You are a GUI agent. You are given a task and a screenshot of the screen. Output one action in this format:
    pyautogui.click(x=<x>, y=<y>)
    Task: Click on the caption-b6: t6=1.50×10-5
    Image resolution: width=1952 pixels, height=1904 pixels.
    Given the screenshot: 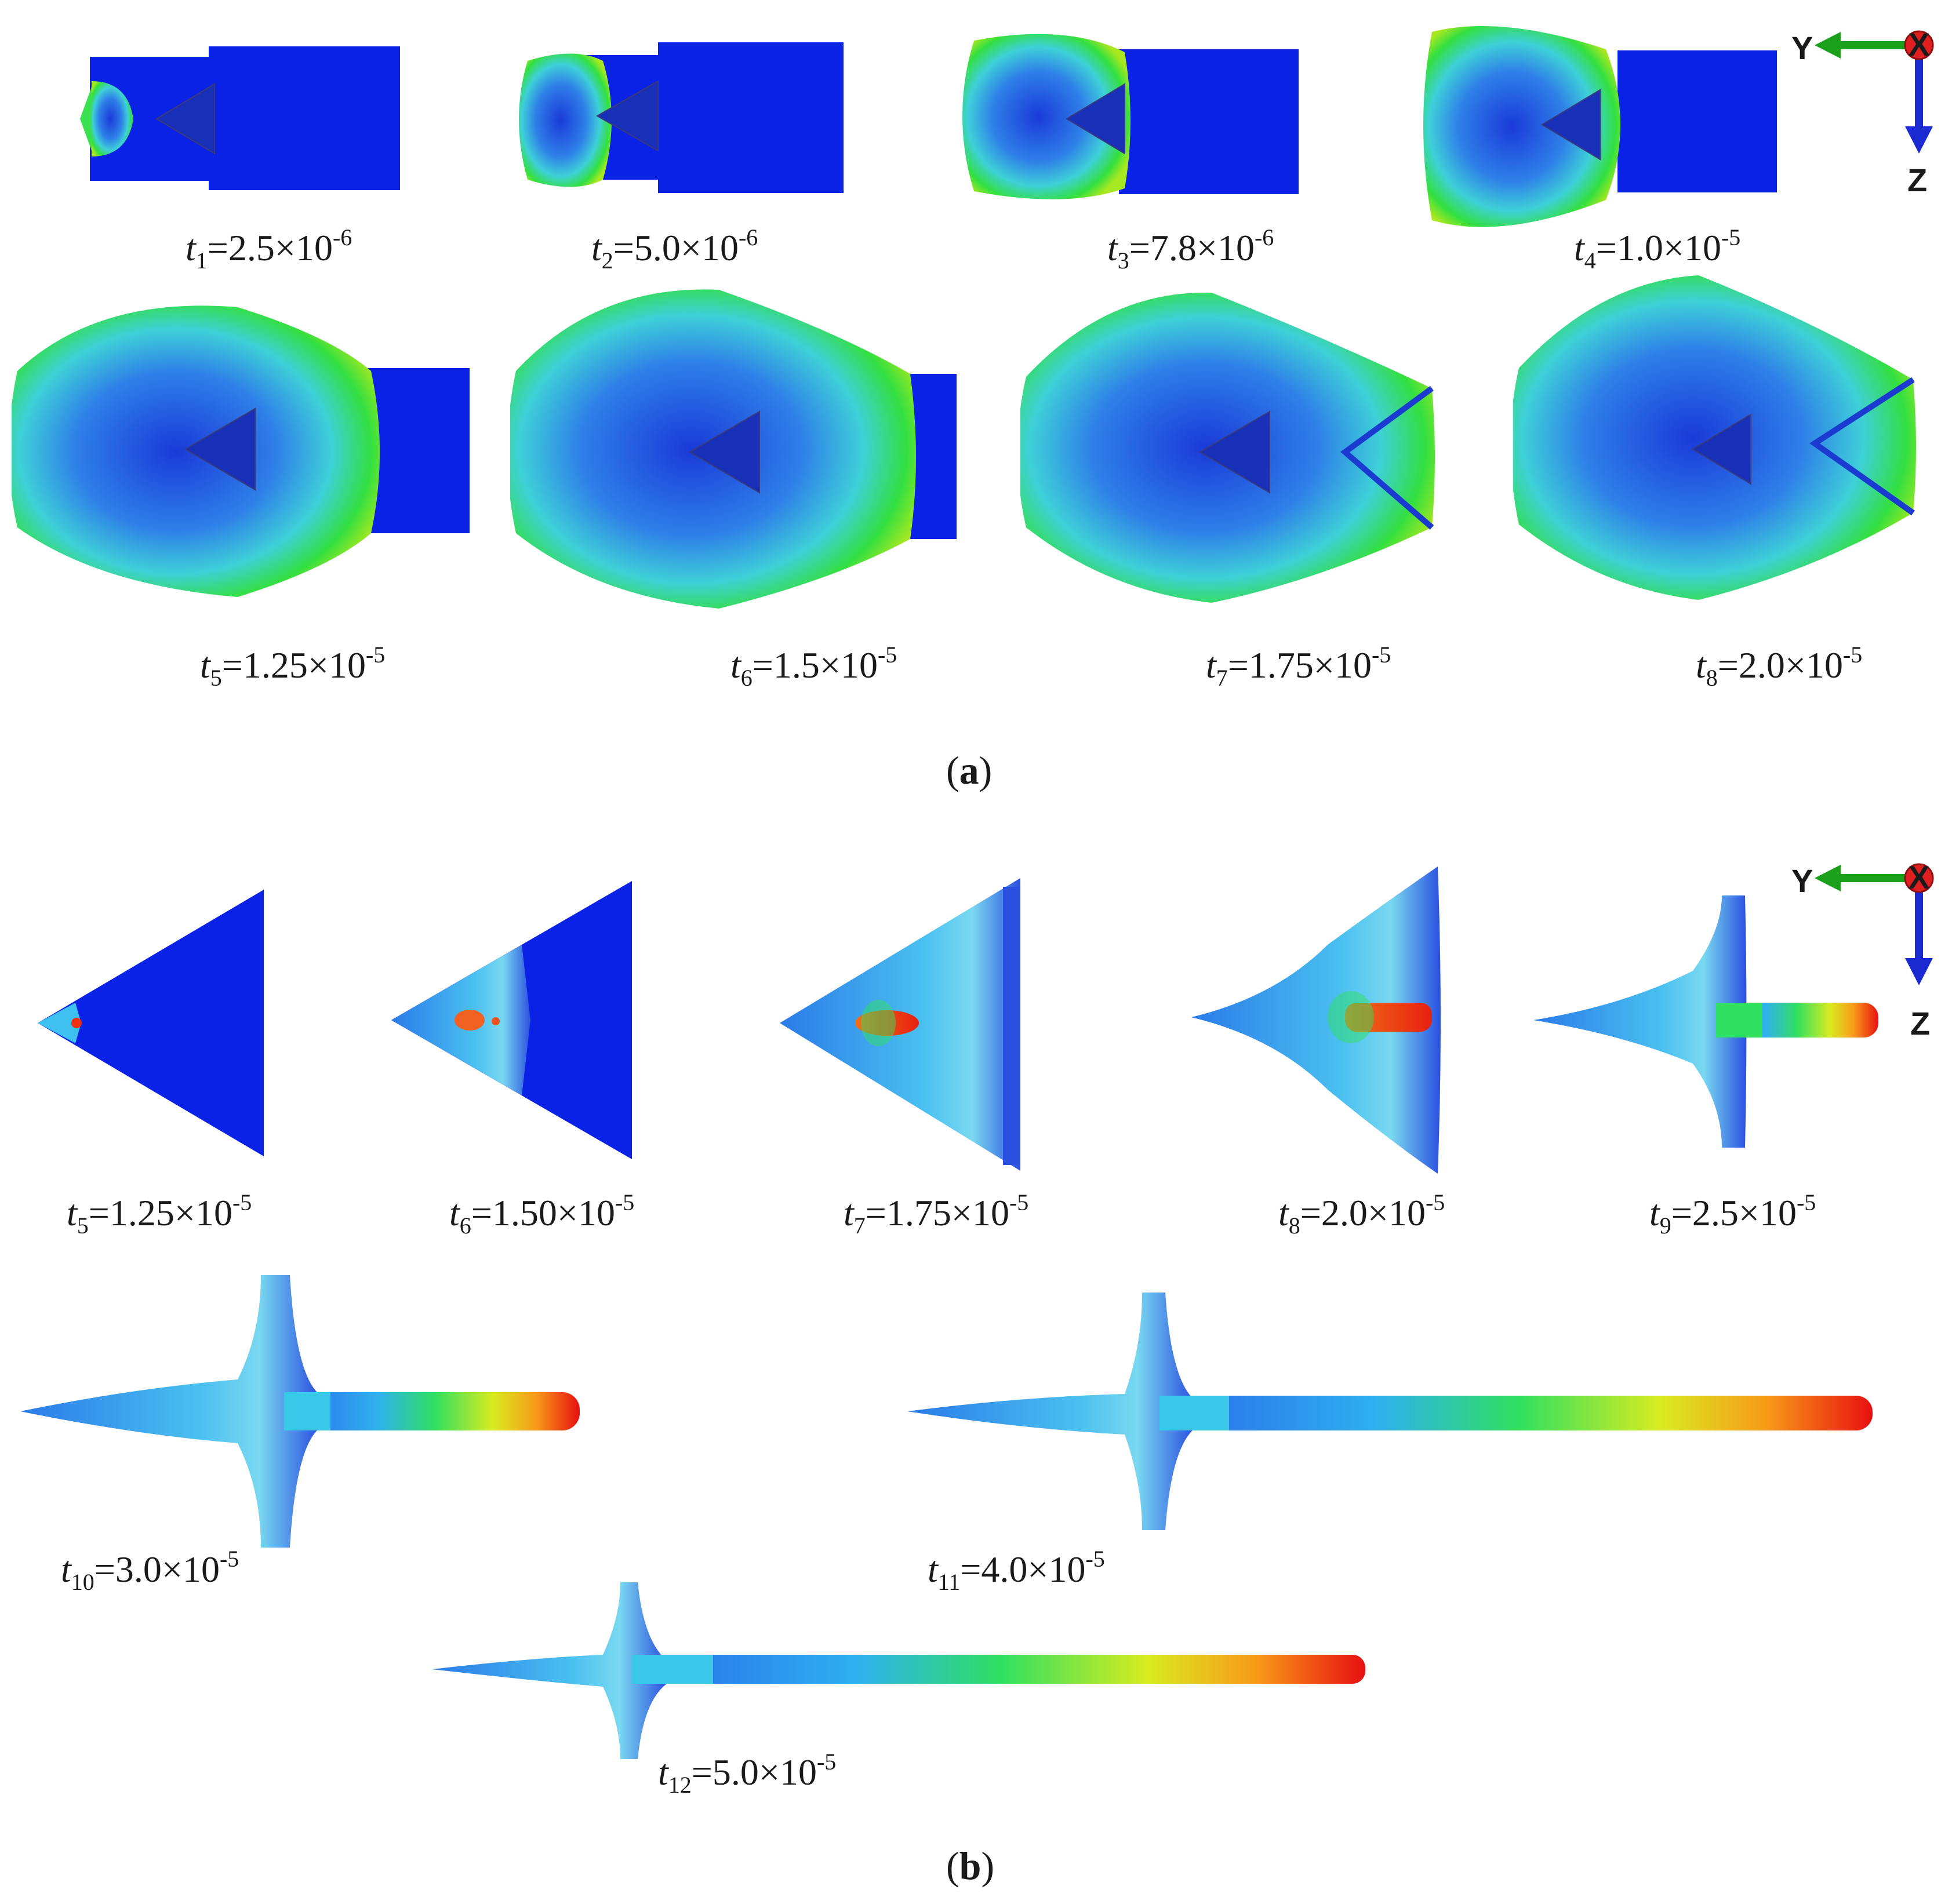 What is the action you would take?
    pyautogui.click(x=542, y=1214)
    